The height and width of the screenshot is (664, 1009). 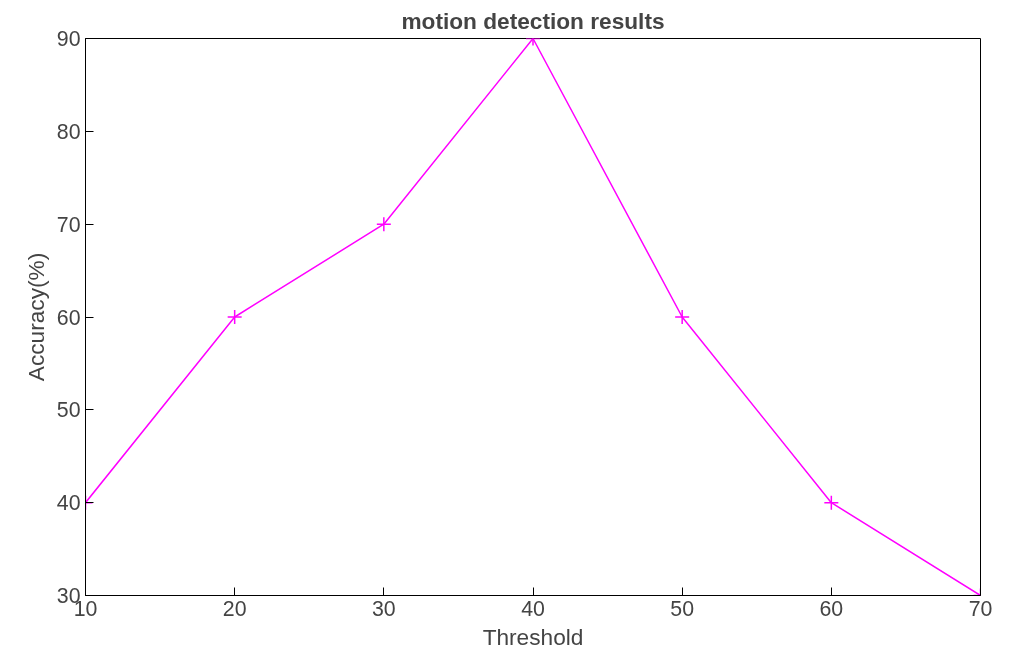 What do you see at coordinates (68, 503) in the screenshot?
I see `y-tick-label: 40` at bounding box center [68, 503].